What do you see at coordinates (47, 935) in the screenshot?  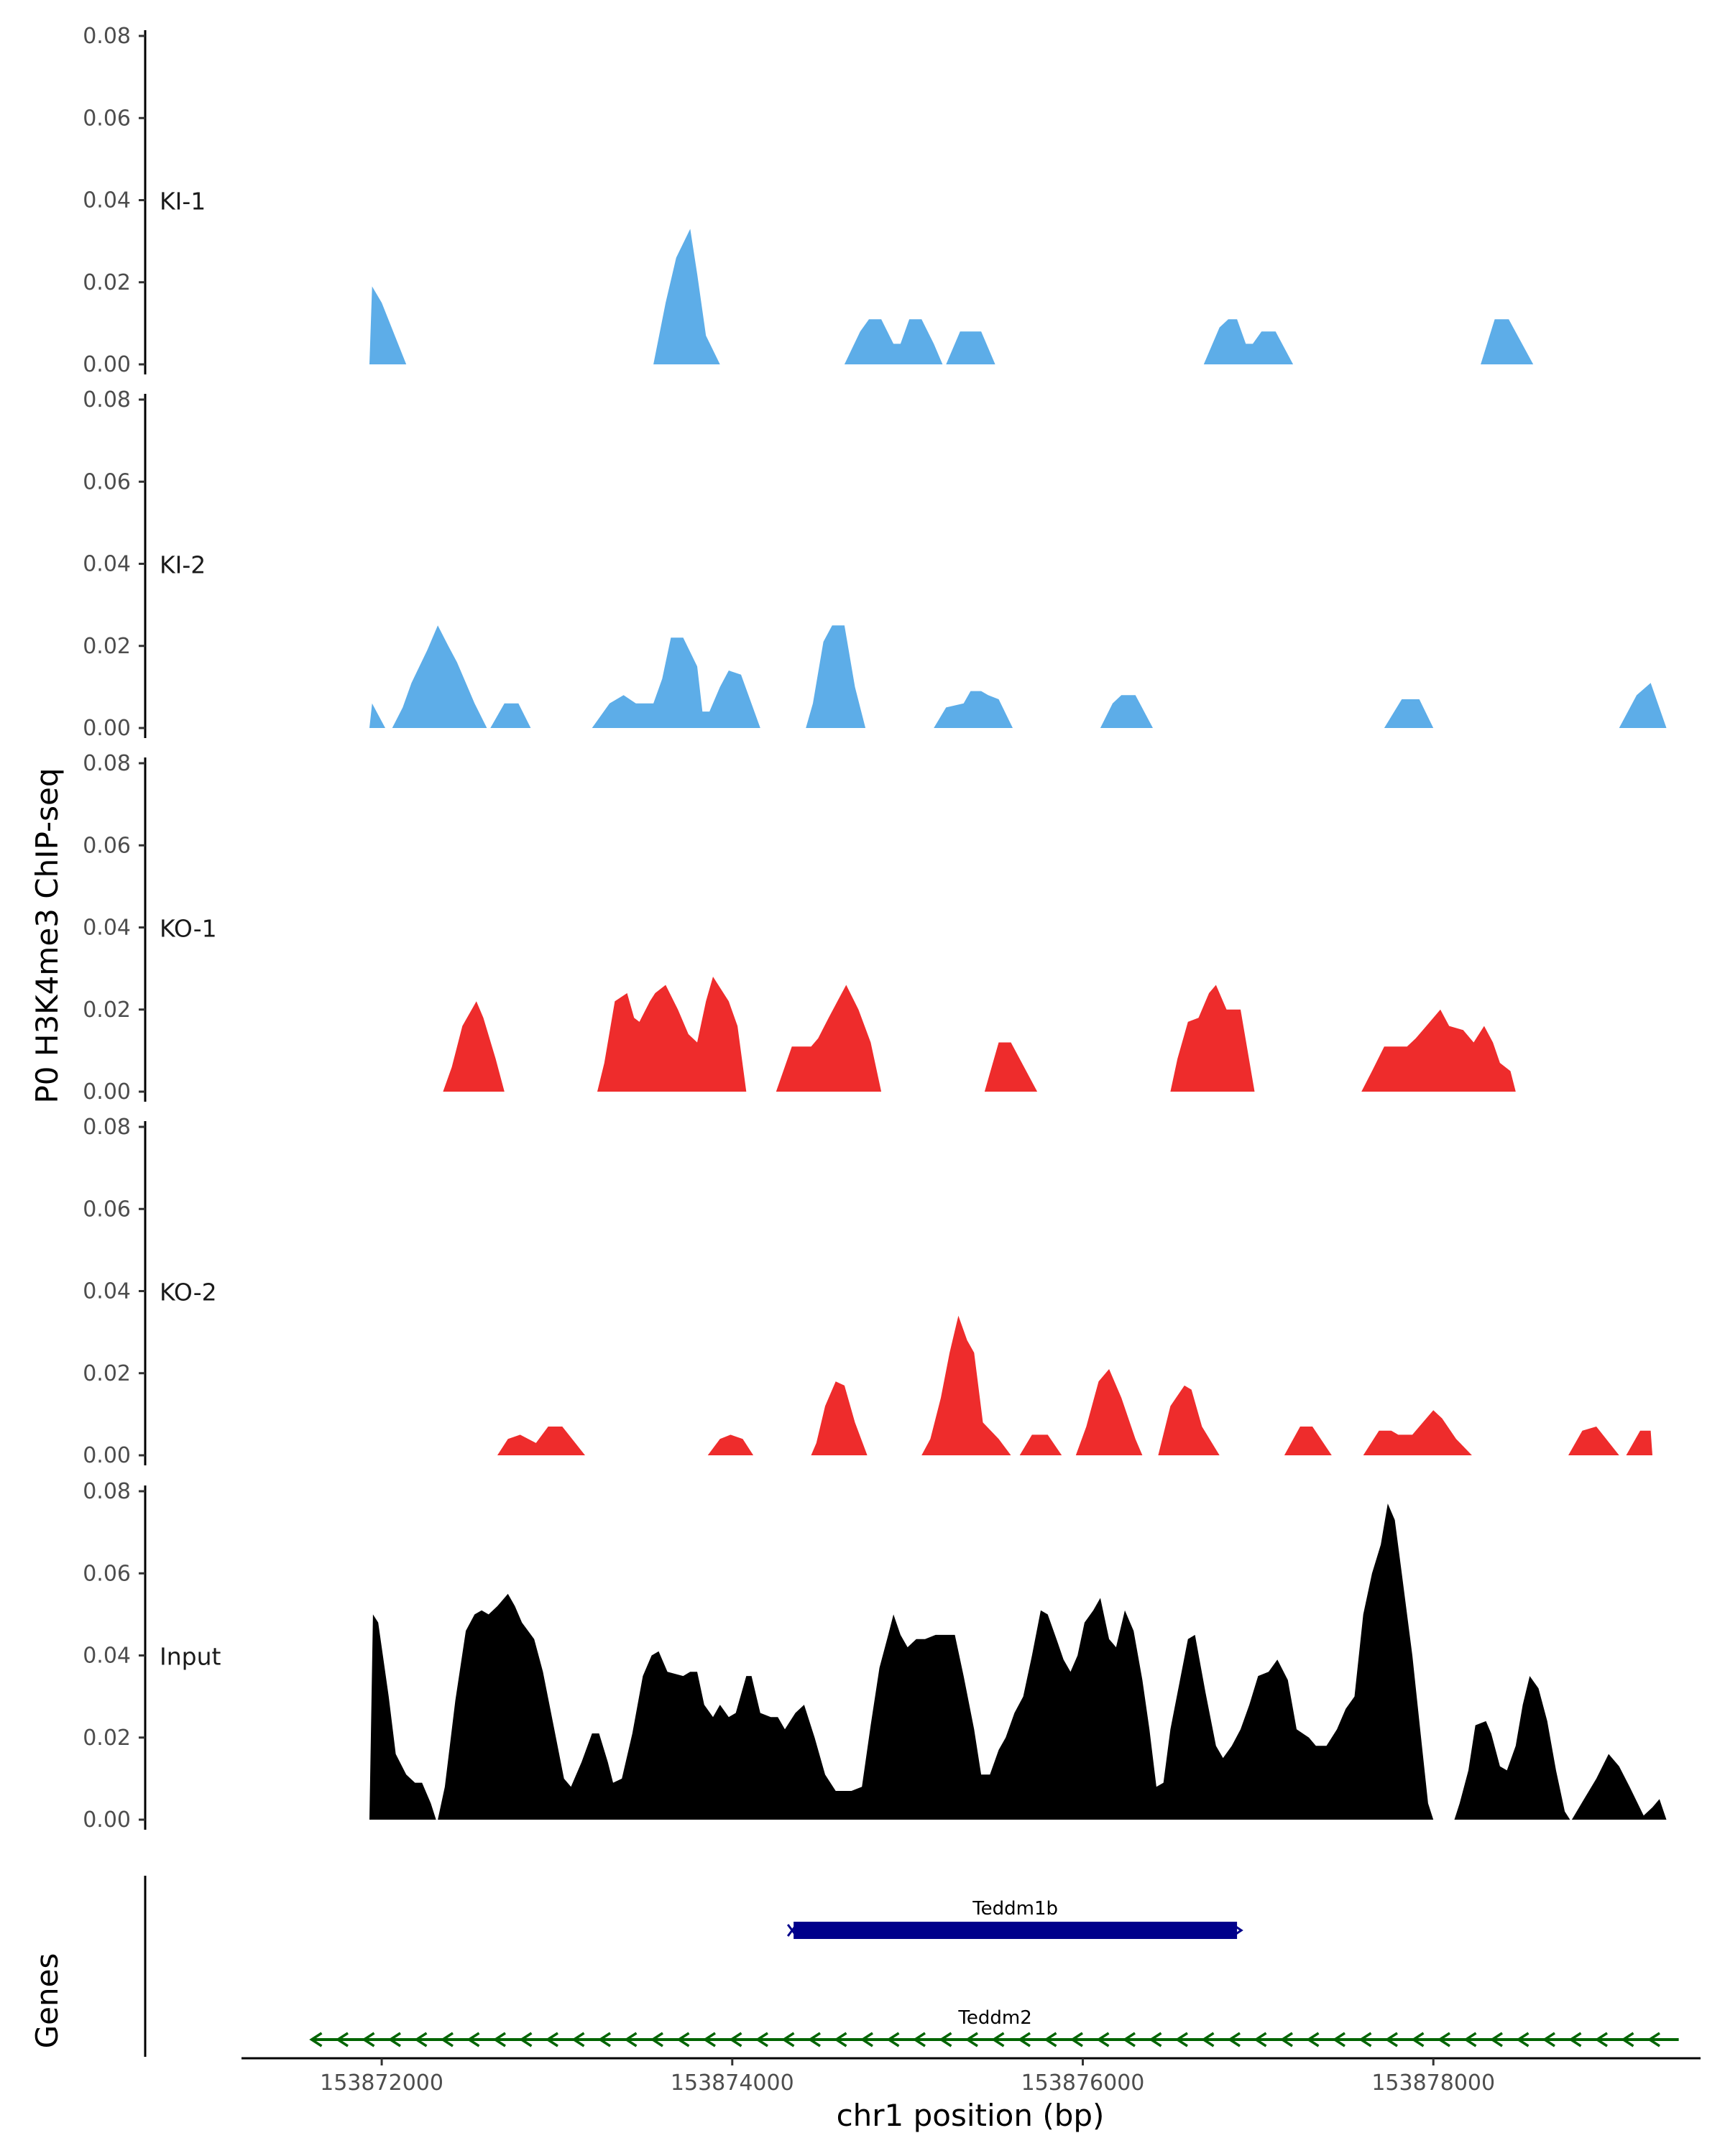 I see `y-axis-title: P0 H3K4me3 ChIP-seq` at bounding box center [47, 935].